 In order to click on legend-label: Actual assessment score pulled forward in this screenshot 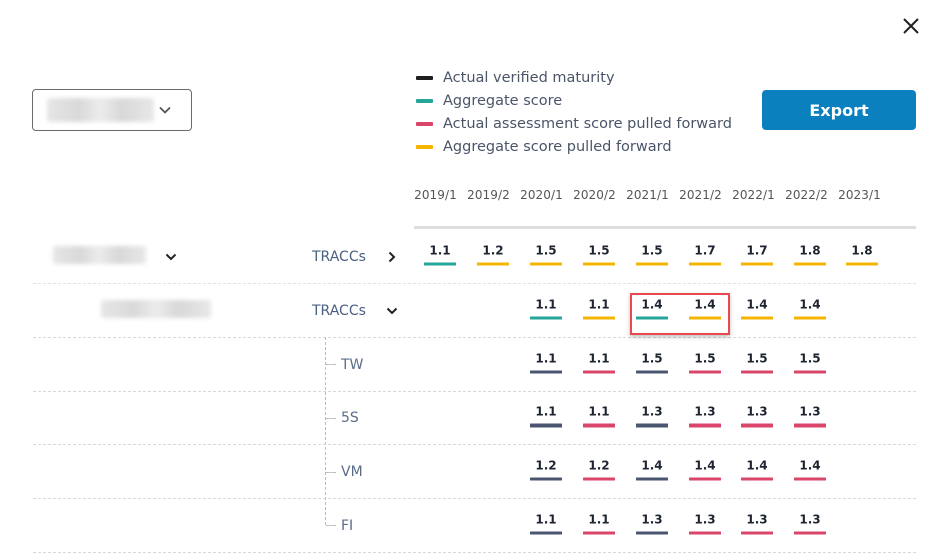, I will do `click(587, 123)`.